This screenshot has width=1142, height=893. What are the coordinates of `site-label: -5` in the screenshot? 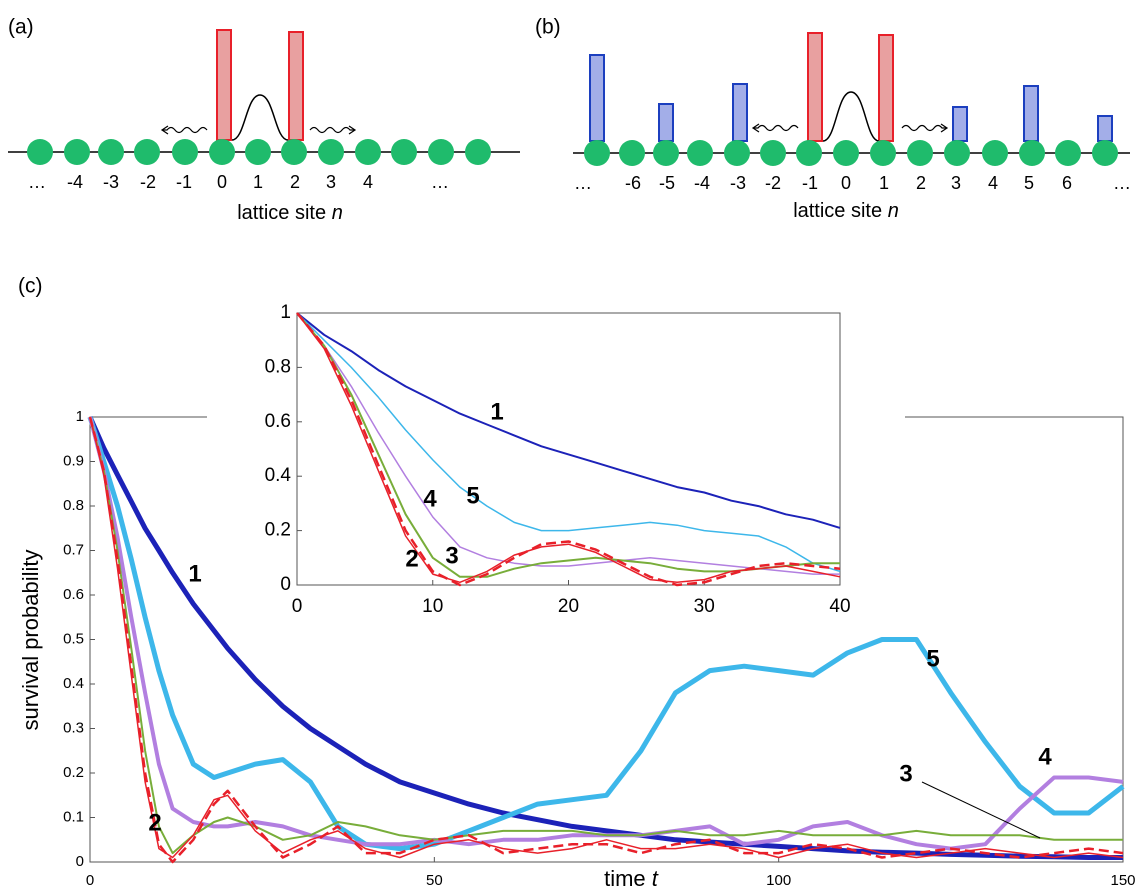 It's located at (667, 183).